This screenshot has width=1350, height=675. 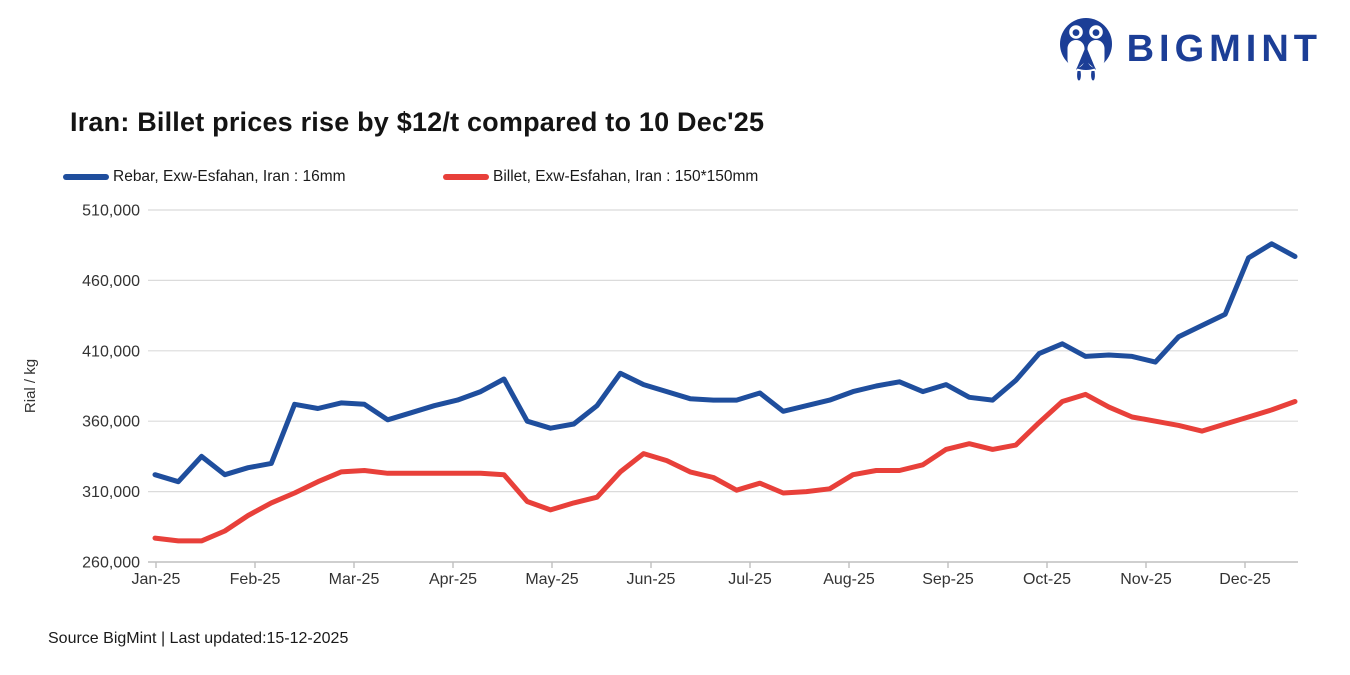 What do you see at coordinates (849, 579) in the screenshot?
I see `x-tick-label: Aug-25` at bounding box center [849, 579].